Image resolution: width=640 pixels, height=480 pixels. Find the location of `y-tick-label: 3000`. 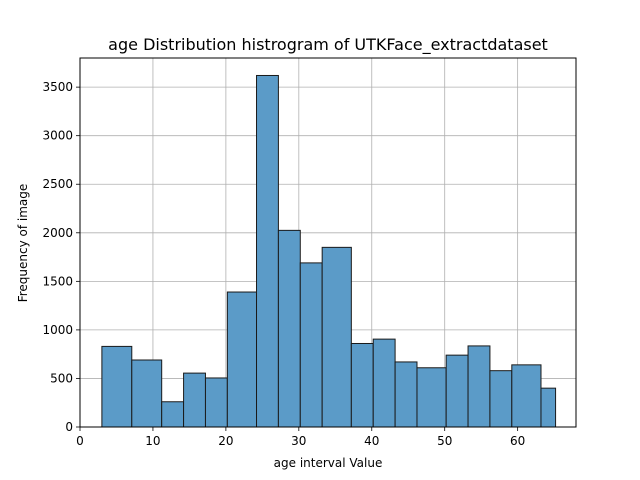

y-tick-label: 3000 is located at coordinates (57, 136).